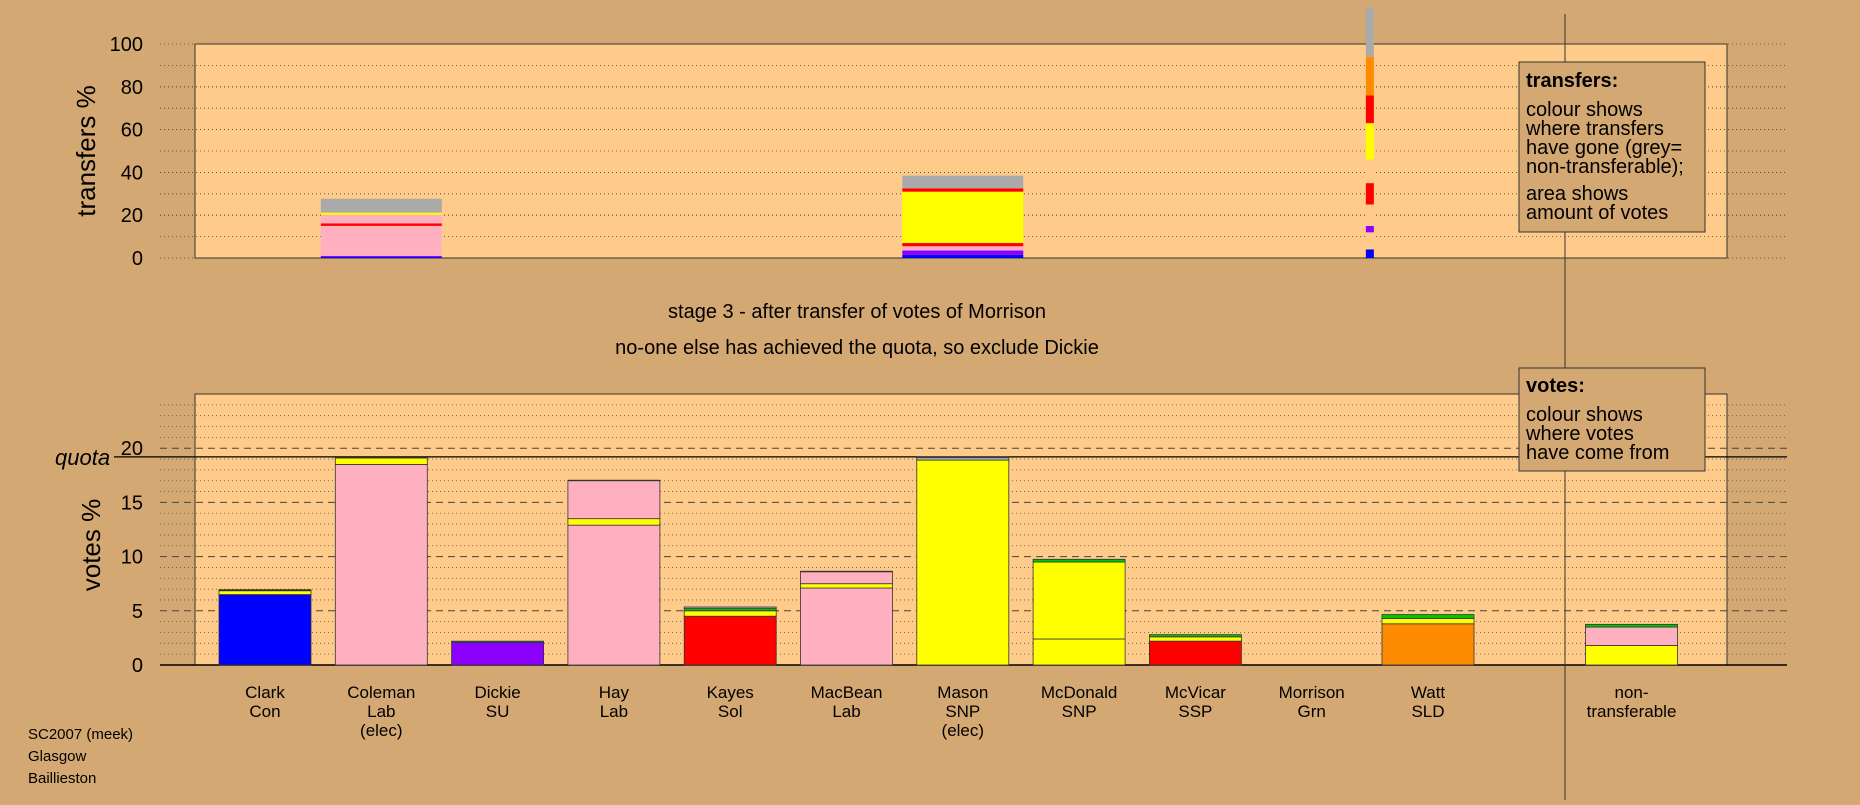  Describe the element at coordinates (730, 711) in the screenshot. I see `candidate-label-line: Sol` at that location.